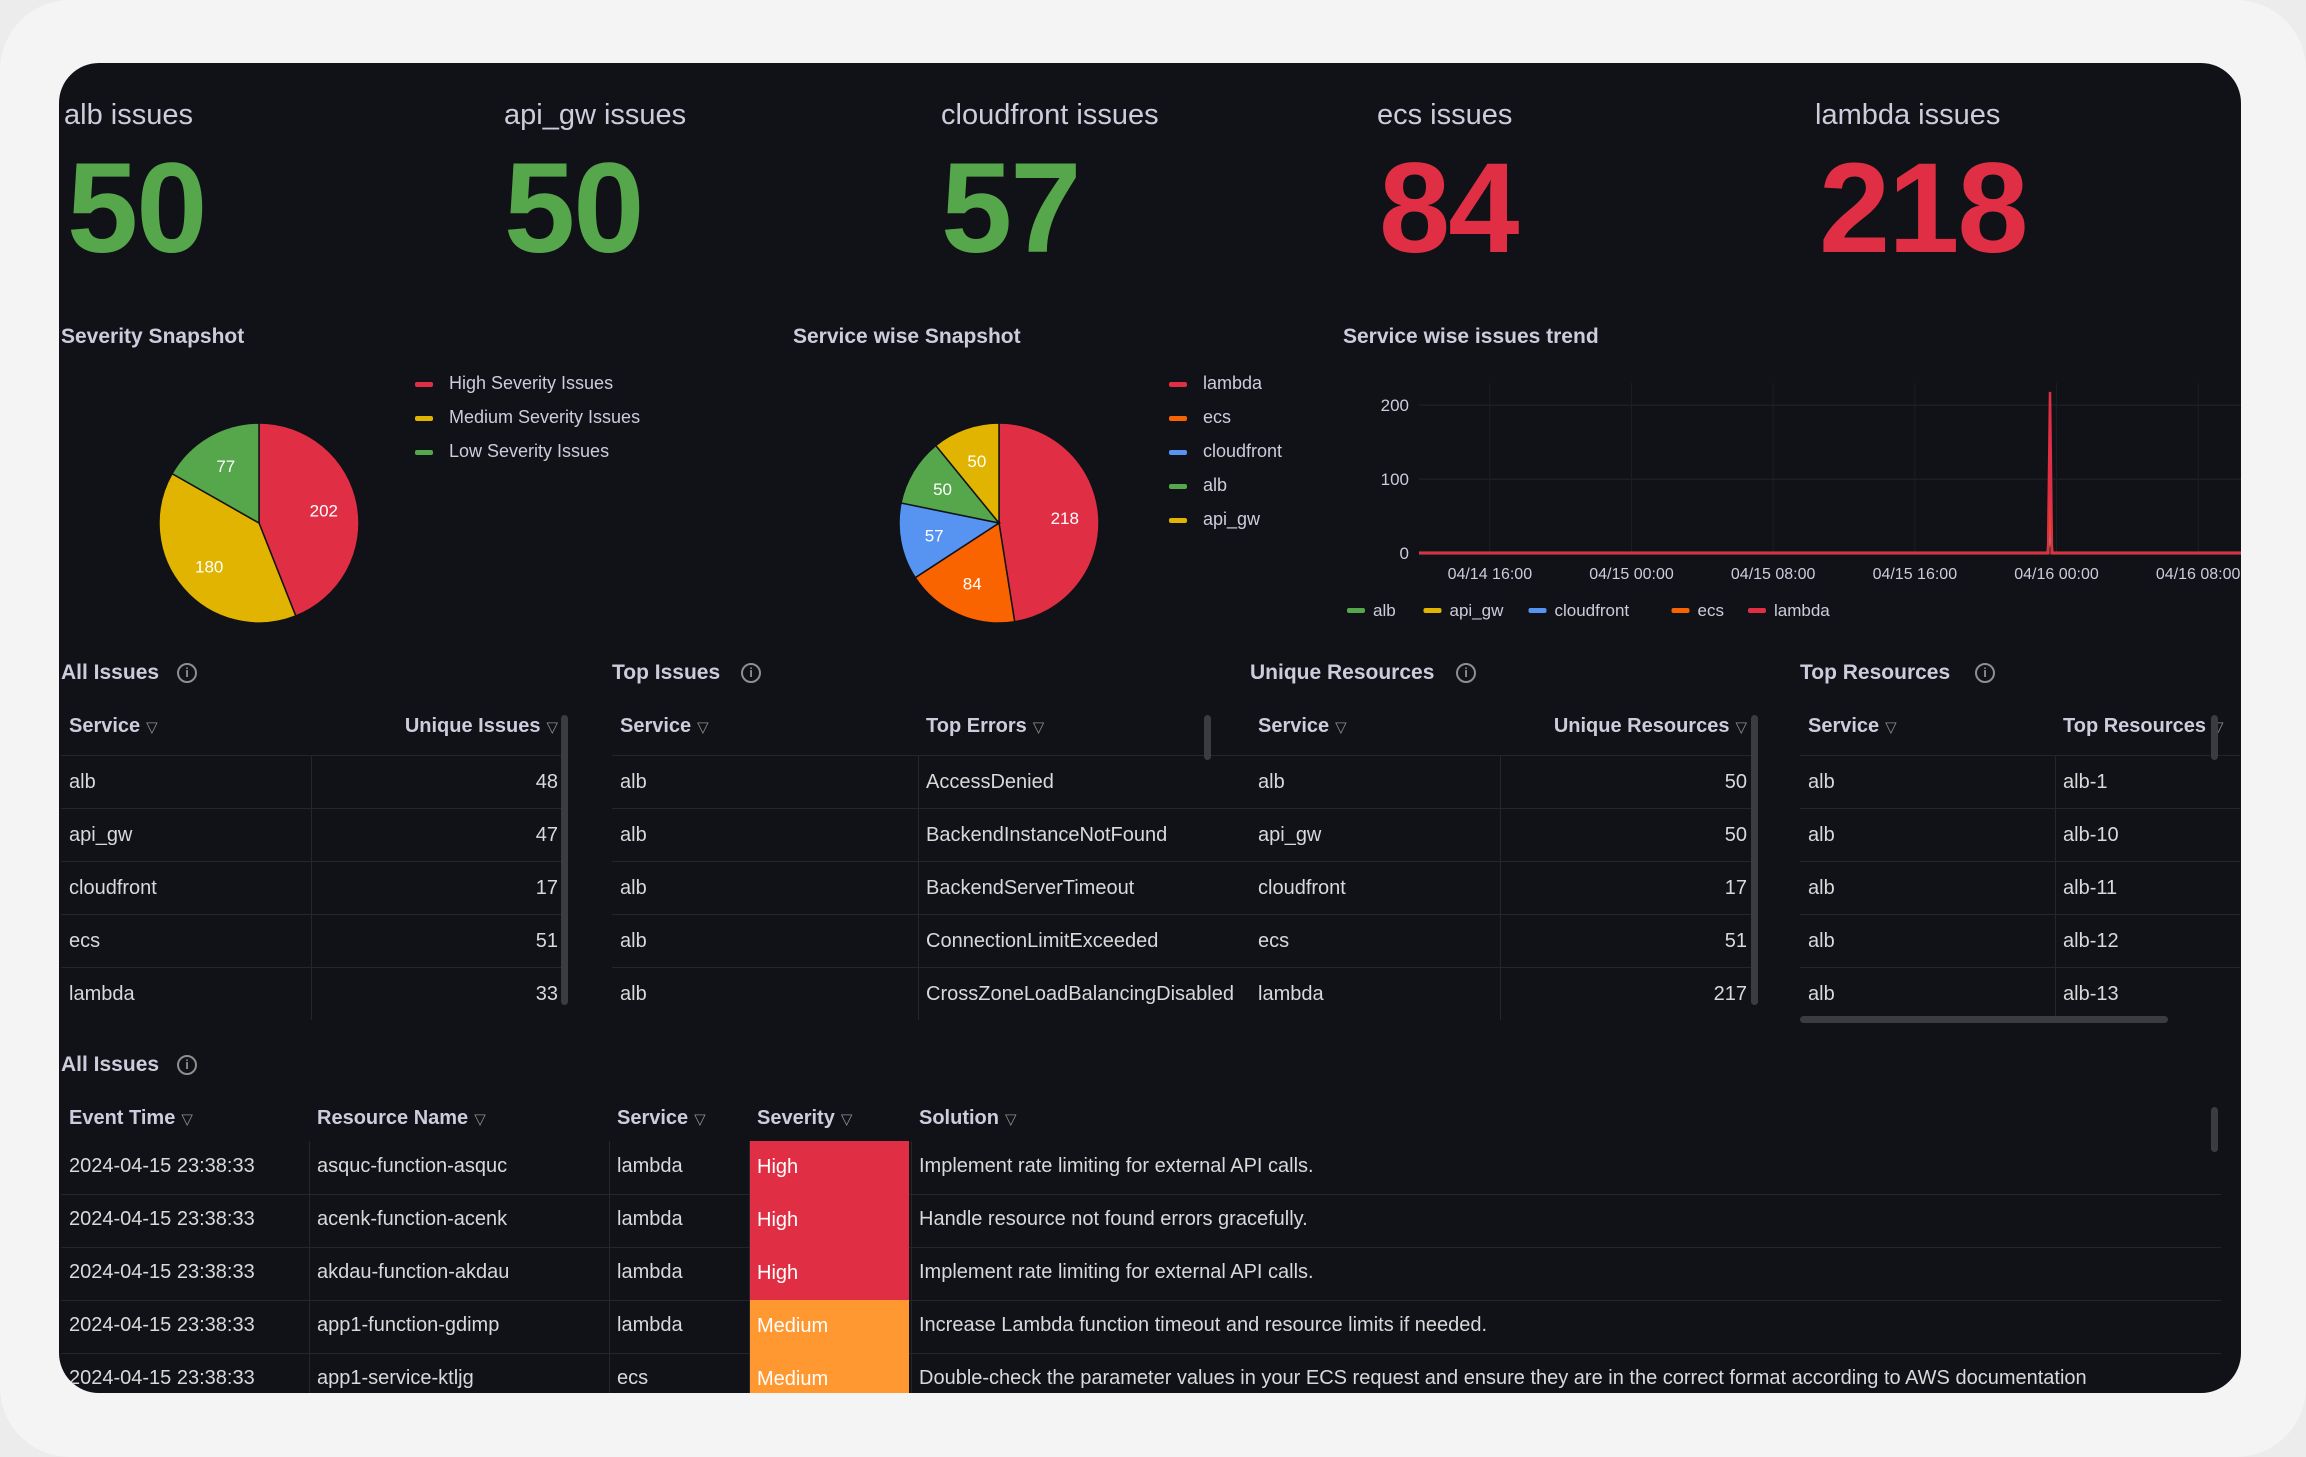 The height and width of the screenshot is (1457, 2306). I want to click on column-header-label: Resource Name, so click(393, 1118).